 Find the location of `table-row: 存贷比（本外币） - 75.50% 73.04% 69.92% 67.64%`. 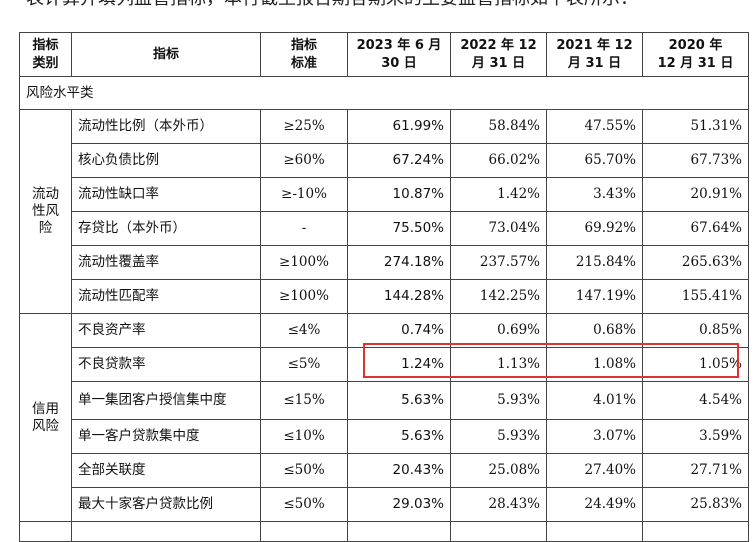

table-row: 存贷比（本外币） - 75.50% 73.04% 69.92% 67.64% is located at coordinates (384, 228).